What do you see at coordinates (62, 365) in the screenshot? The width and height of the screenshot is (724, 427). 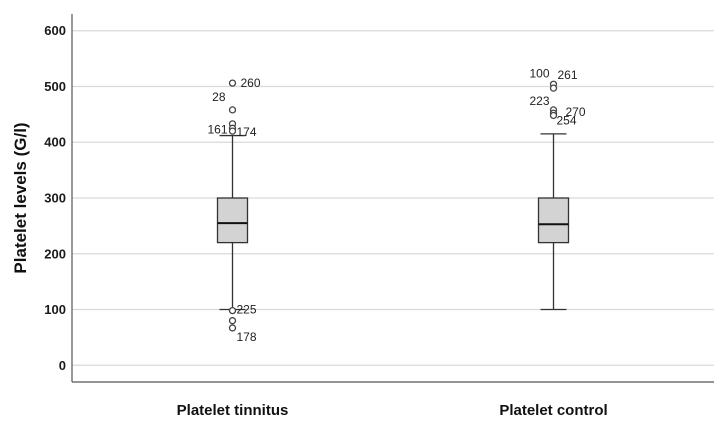 I see `y-tick-label: 0` at bounding box center [62, 365].